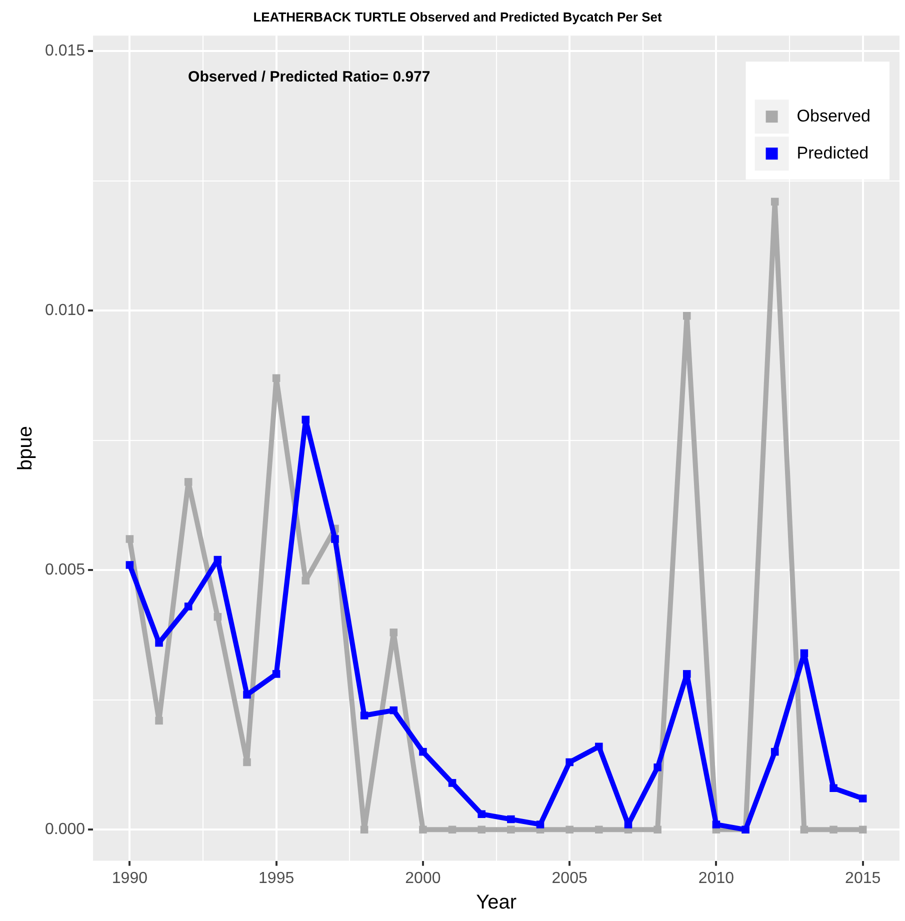 This screenshot has width=905, height=921. Describe the element at coordinates (130, 878) in the screenshot. I see `x-tick-label: 1990` at that location.